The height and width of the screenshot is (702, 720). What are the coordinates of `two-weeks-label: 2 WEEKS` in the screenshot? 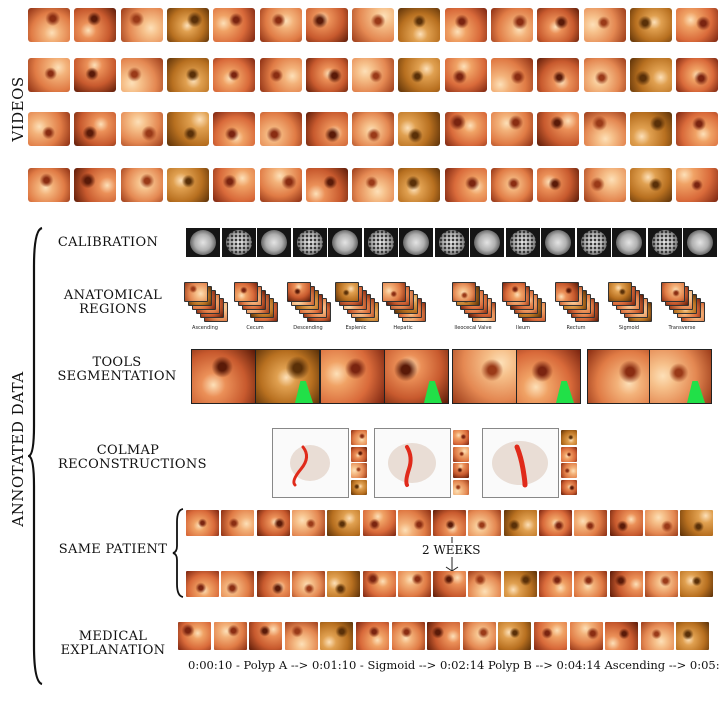 It's located at (451, 550).